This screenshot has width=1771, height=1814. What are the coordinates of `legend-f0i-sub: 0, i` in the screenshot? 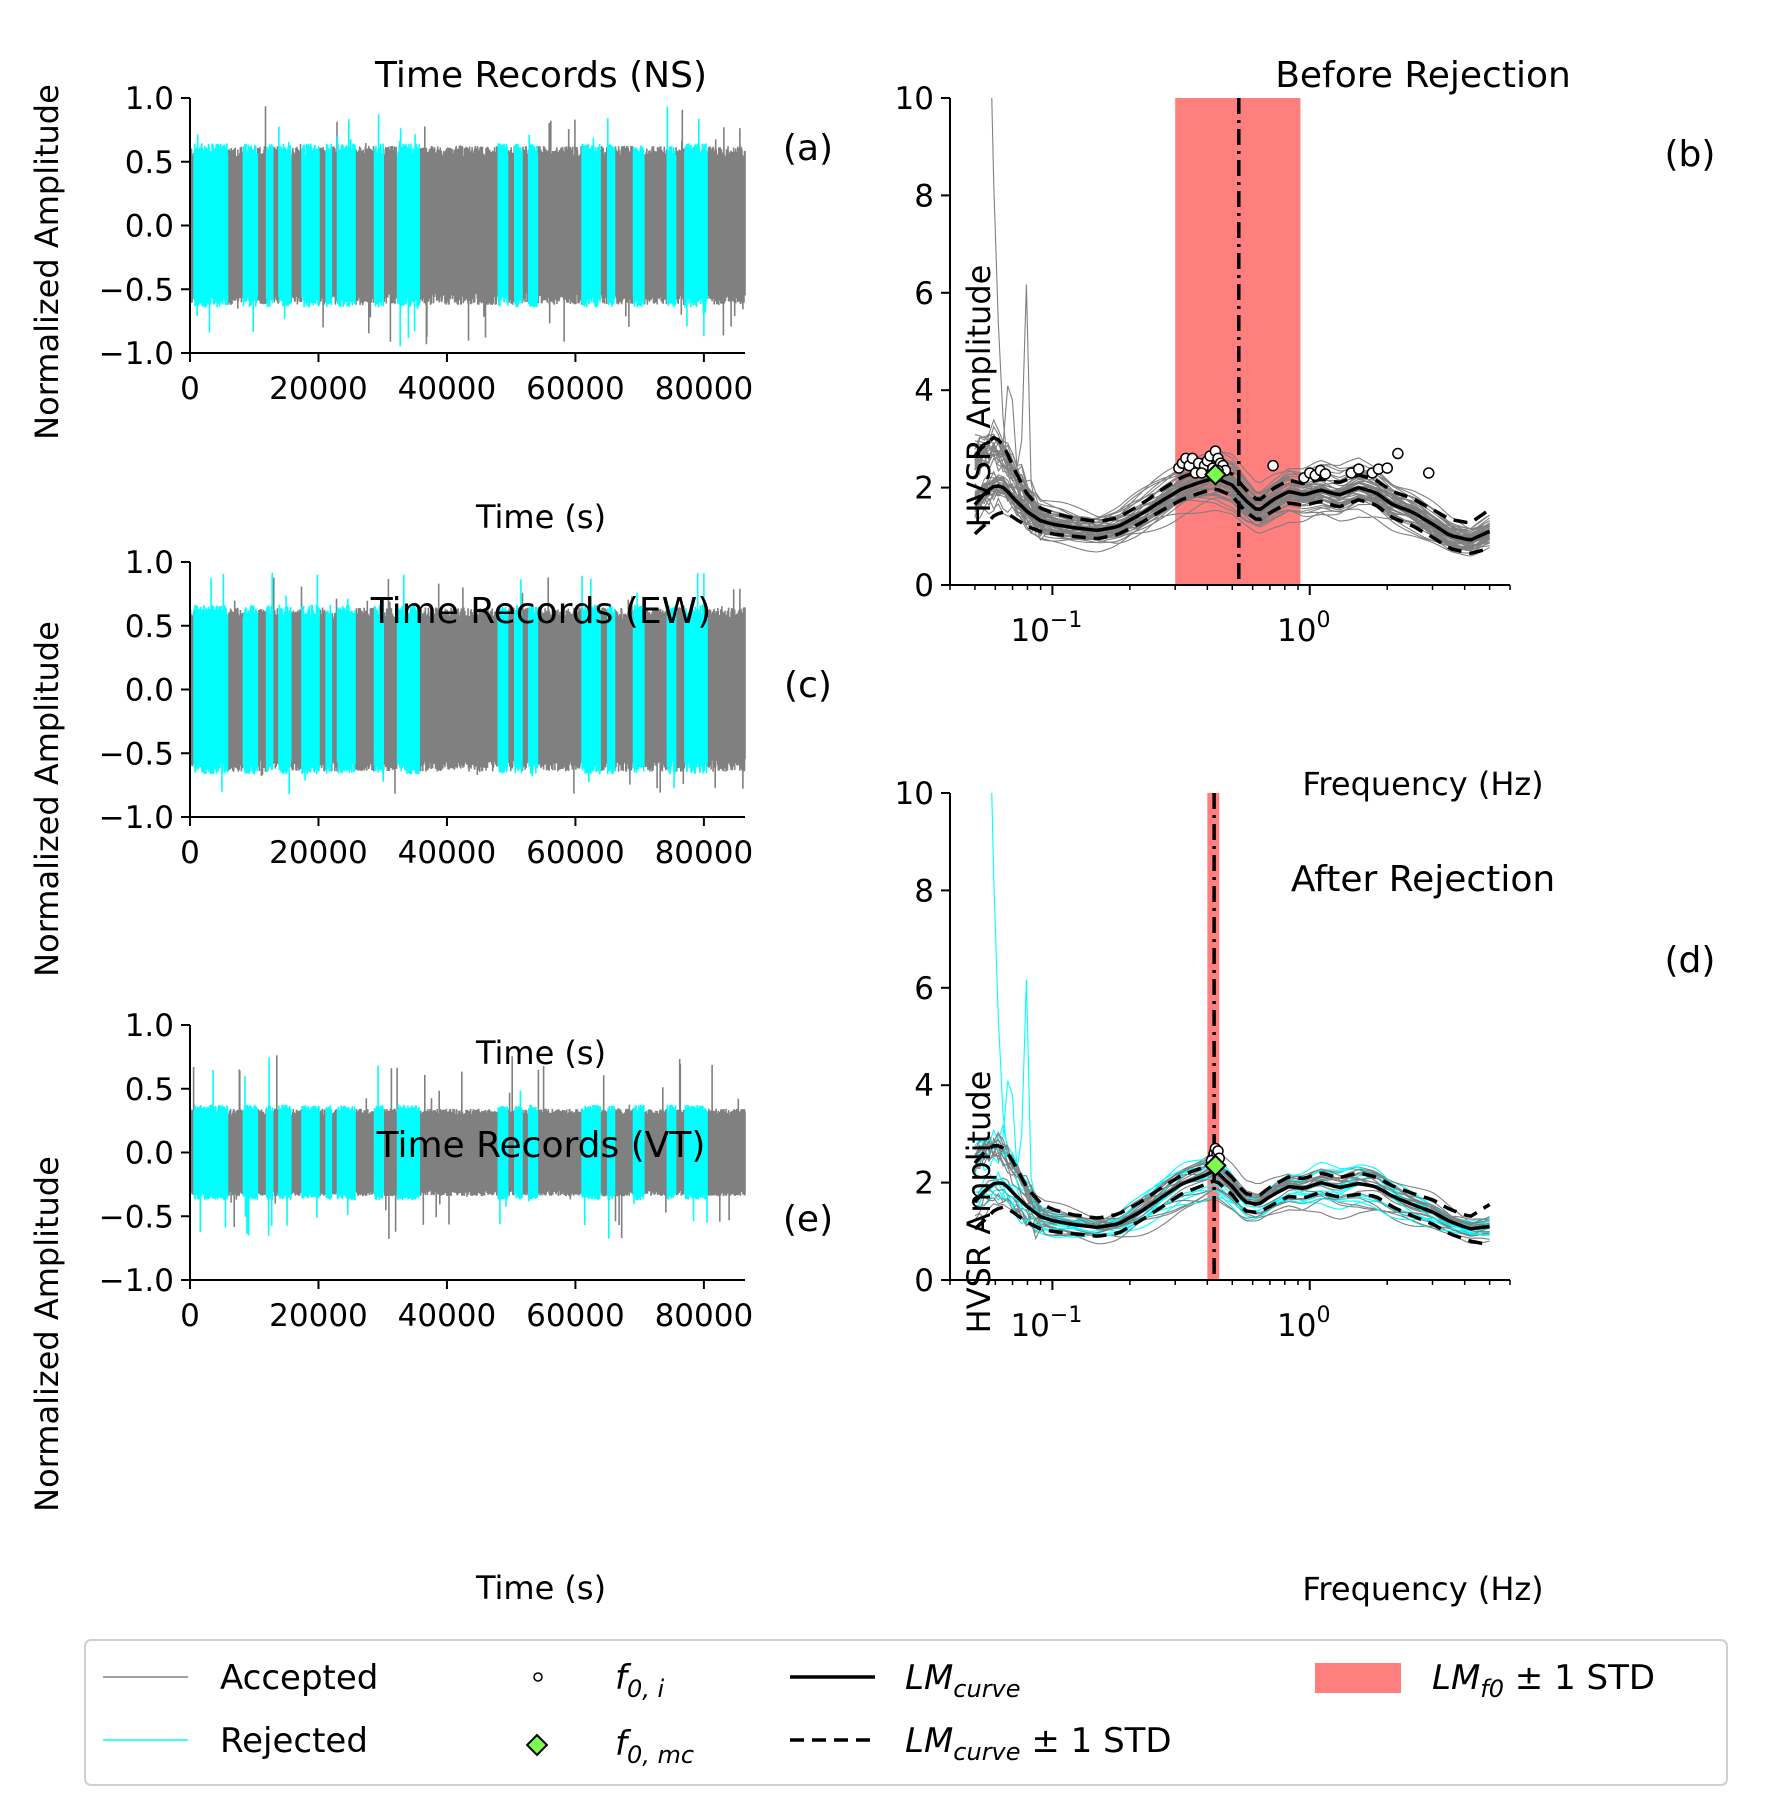 It's located at (646, 1689).